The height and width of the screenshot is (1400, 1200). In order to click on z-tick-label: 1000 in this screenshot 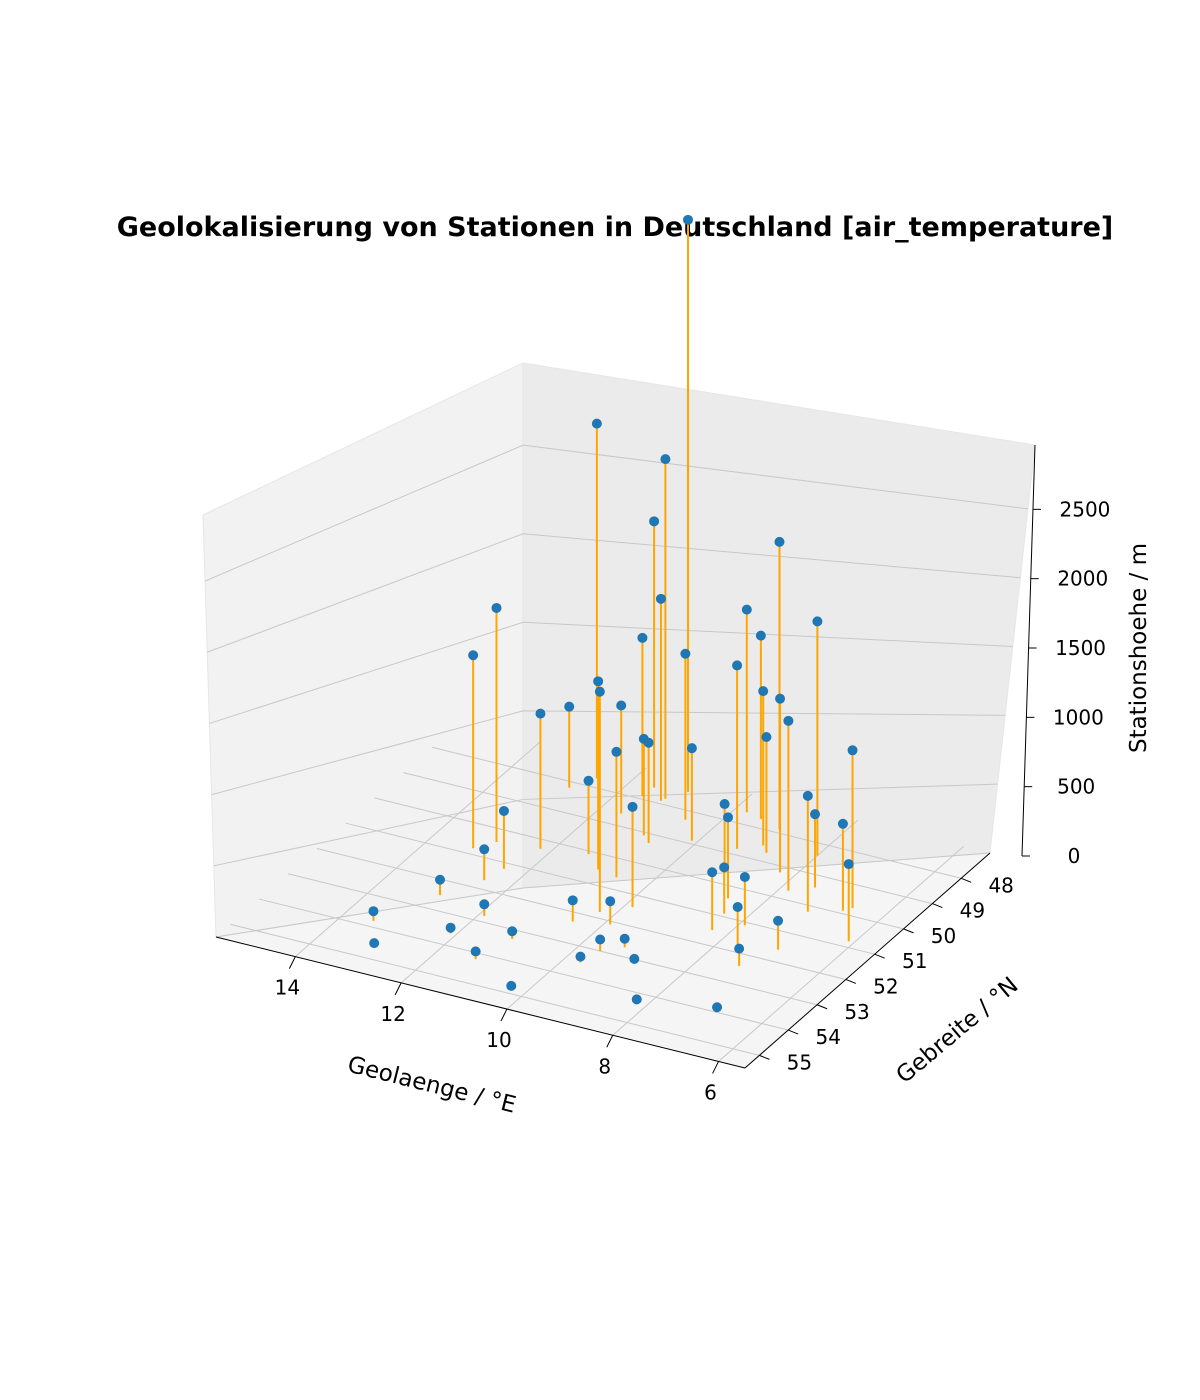, I will do `click(1078, 717)`.